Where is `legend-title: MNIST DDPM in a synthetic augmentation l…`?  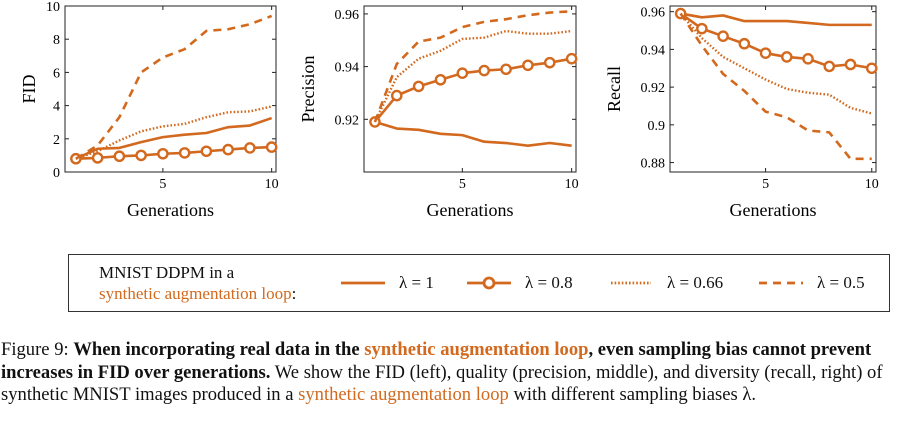 legend-title: MNIST DDPM in a synthetic augmentation l… is located at coordinates (197, 283).